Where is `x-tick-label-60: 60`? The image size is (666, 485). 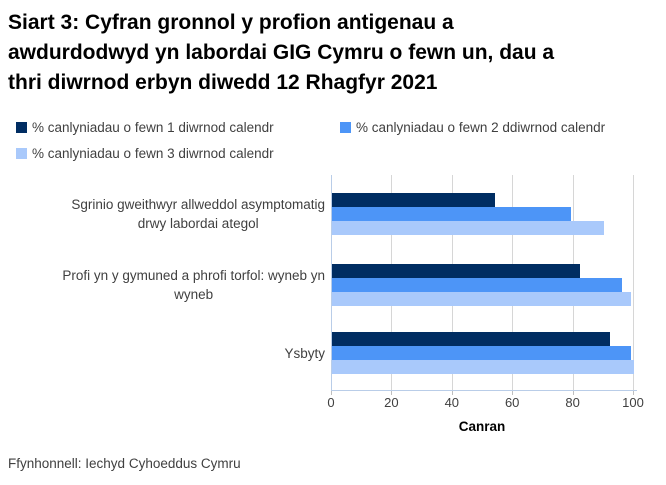
x-tick-label-60: 60 is located at coordinates (512, 402).